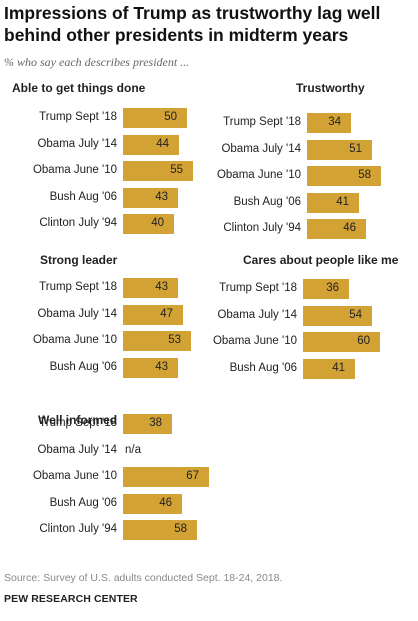 The image size is (418, 621). What do you see at coordinates (162, 143) in the screenshot?
I see `bar-value-label: 44` at bounding box center [162, 143].